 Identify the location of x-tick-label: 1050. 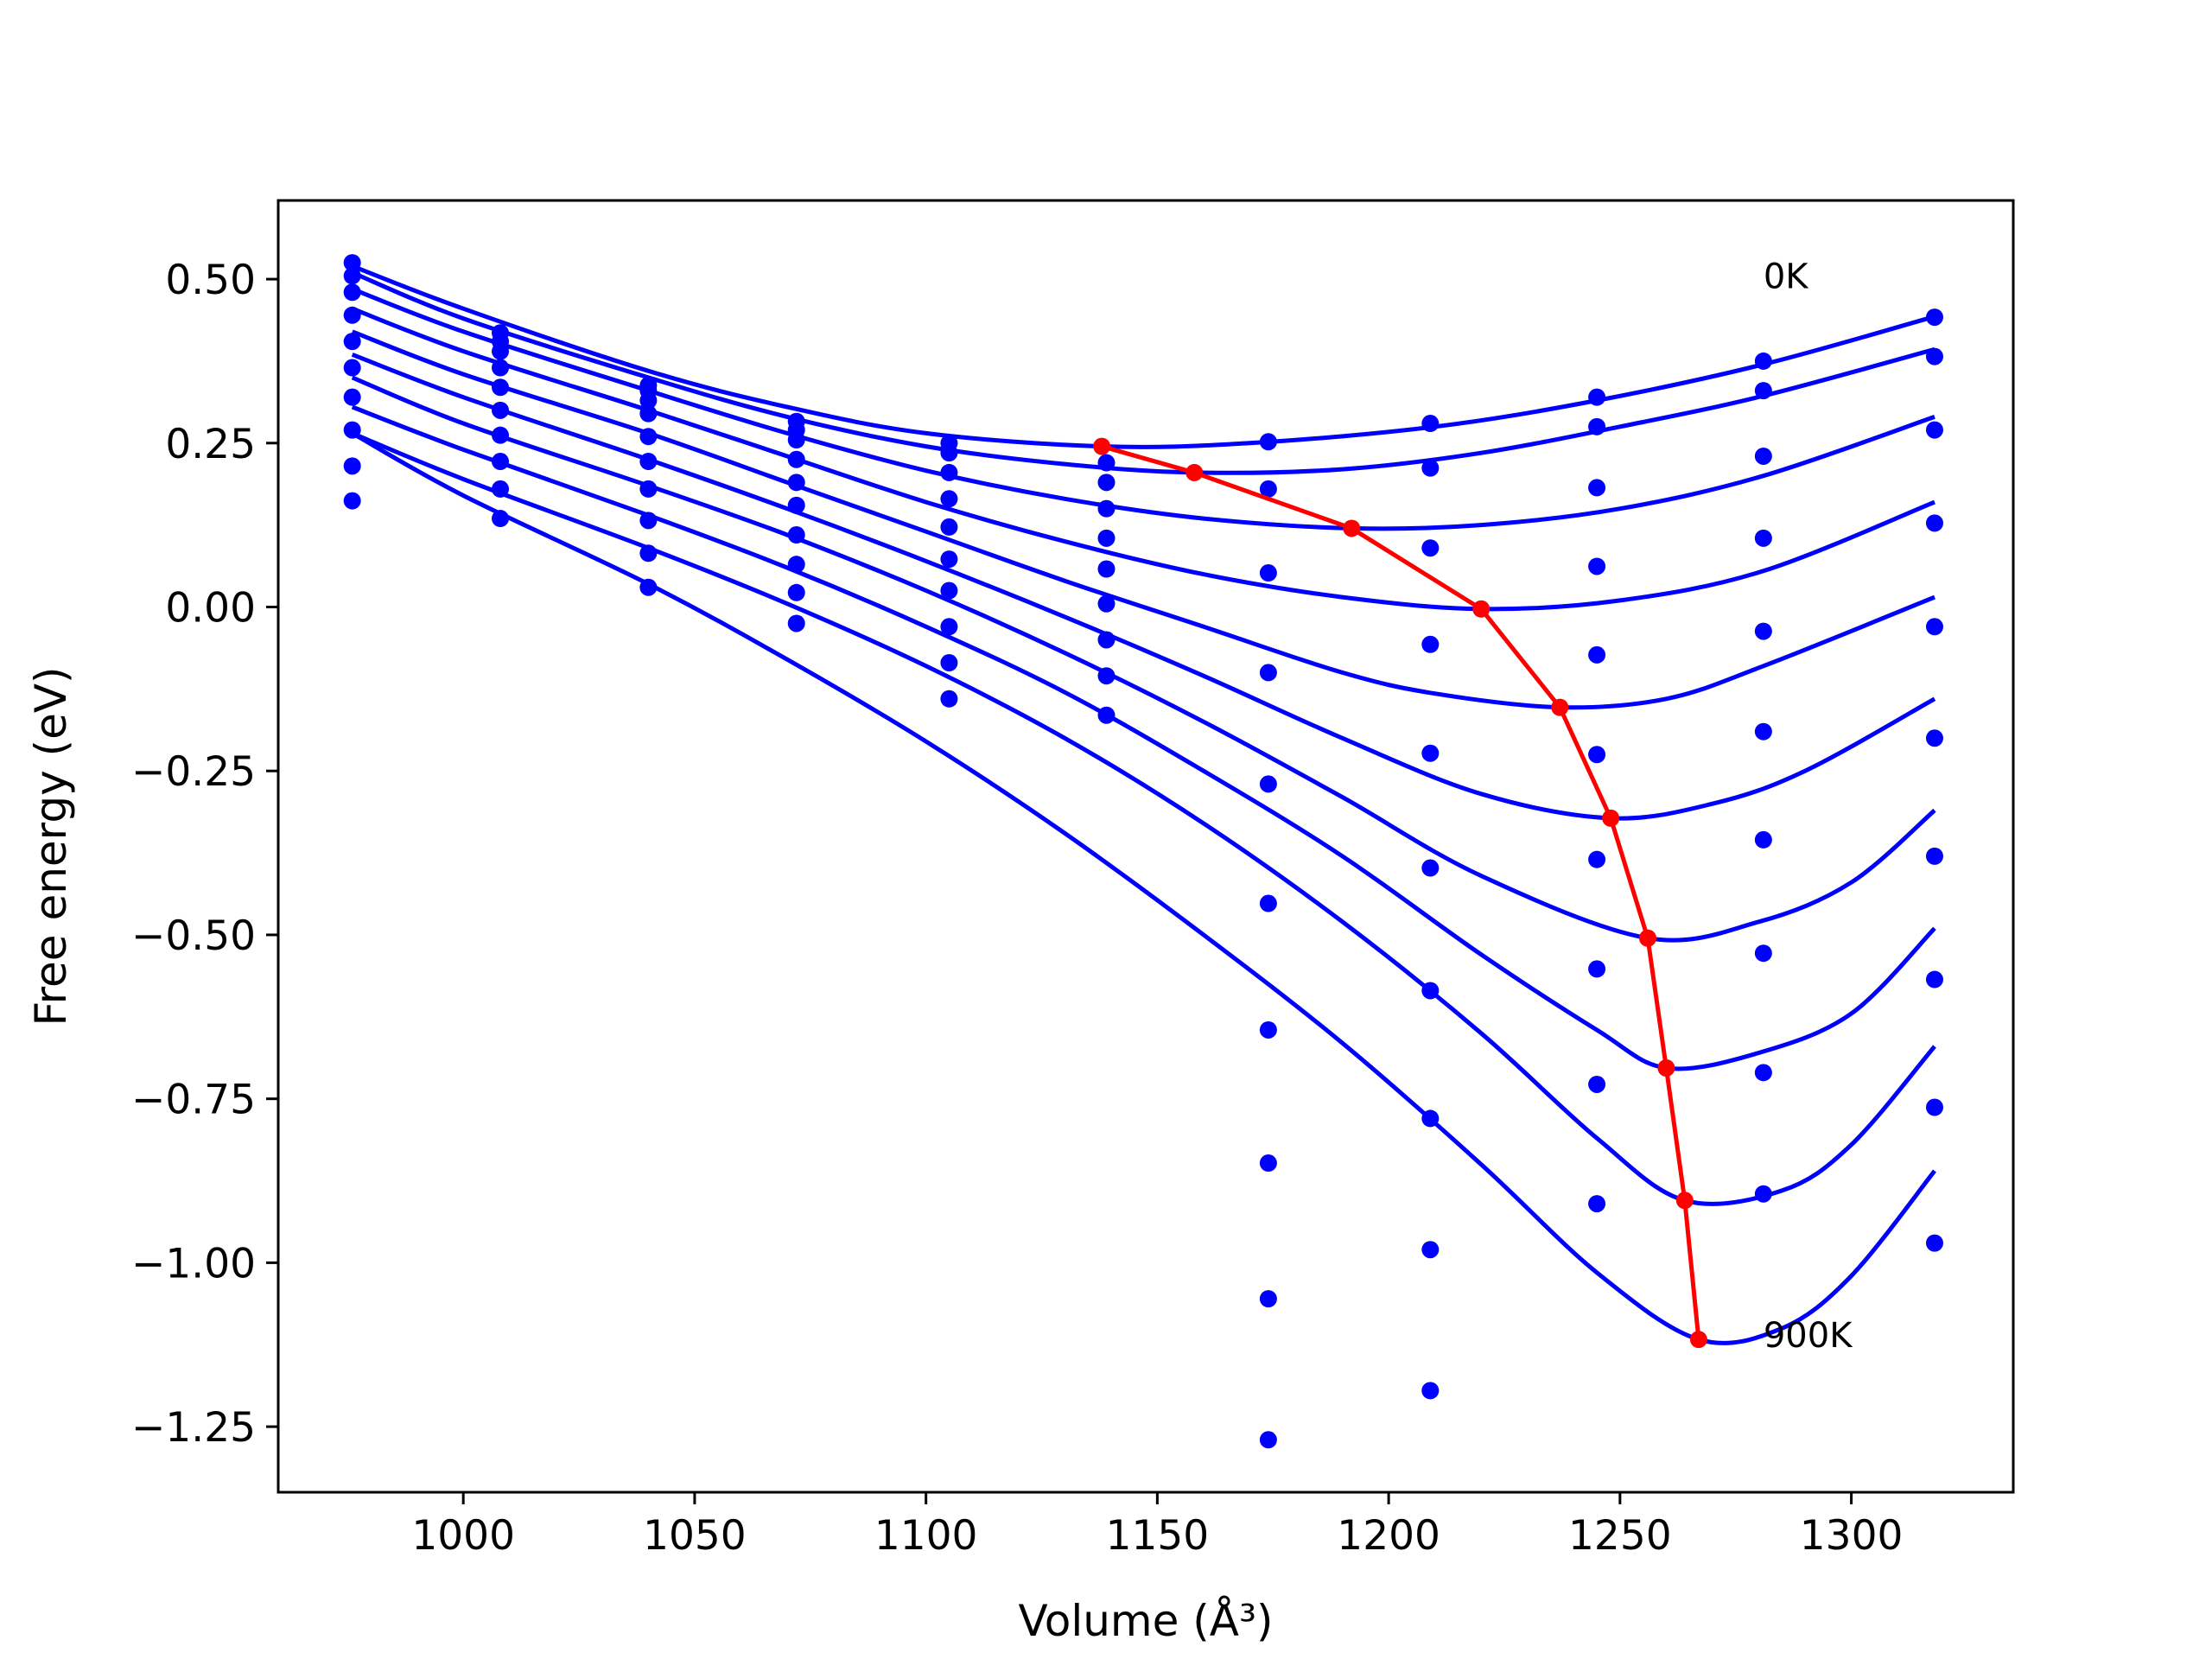
(695, 1536).